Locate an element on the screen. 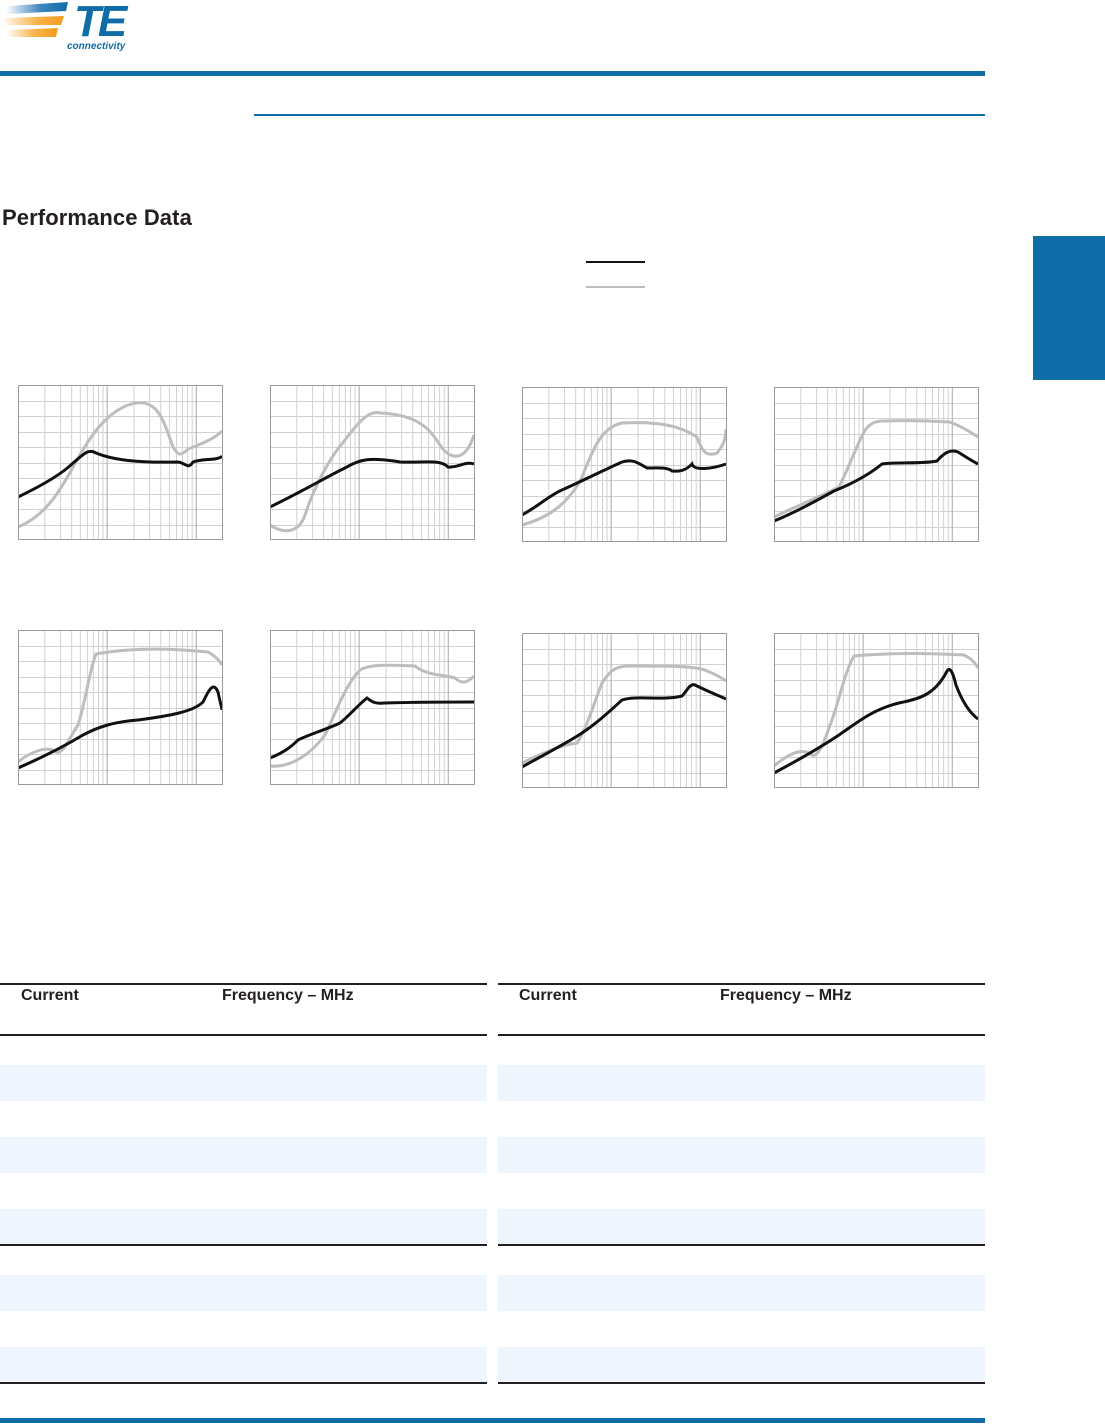  subheader-rule is located at coordinates (619, 115).